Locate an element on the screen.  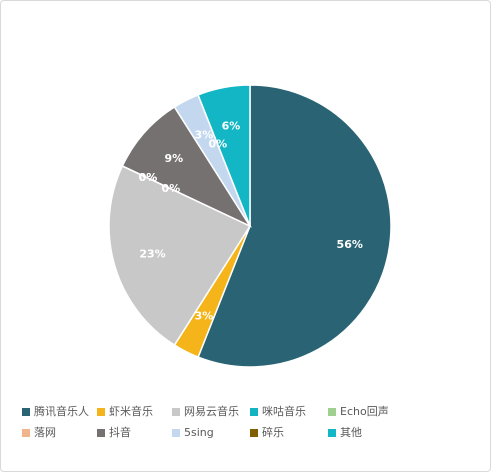
legend-label: 碎乐 is located at coordinates (273, 432).